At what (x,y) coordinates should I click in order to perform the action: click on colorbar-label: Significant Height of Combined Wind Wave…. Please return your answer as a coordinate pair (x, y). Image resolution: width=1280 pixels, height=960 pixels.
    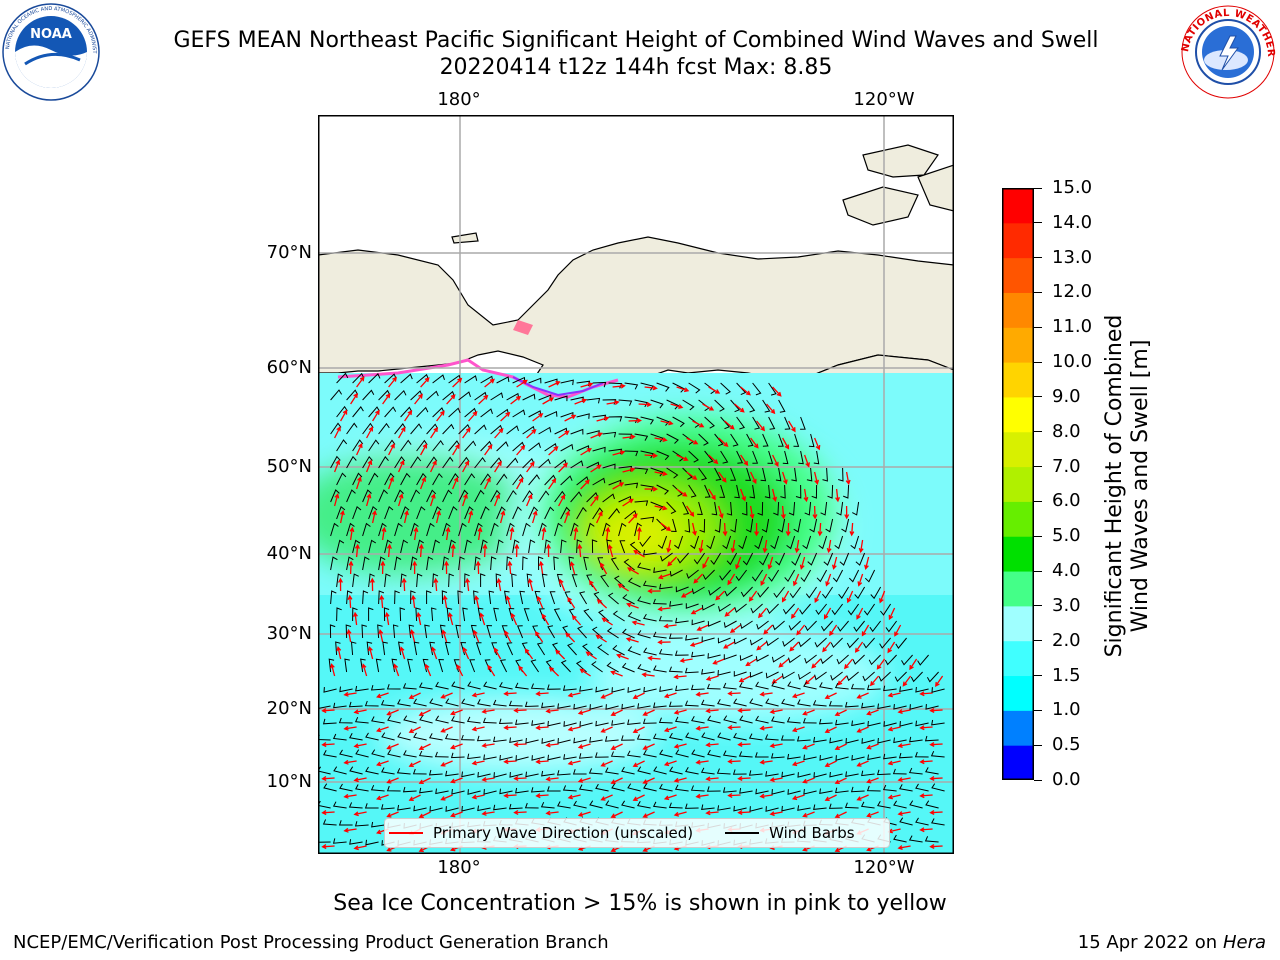
    Looking at the image, I should click on (1128, 486).